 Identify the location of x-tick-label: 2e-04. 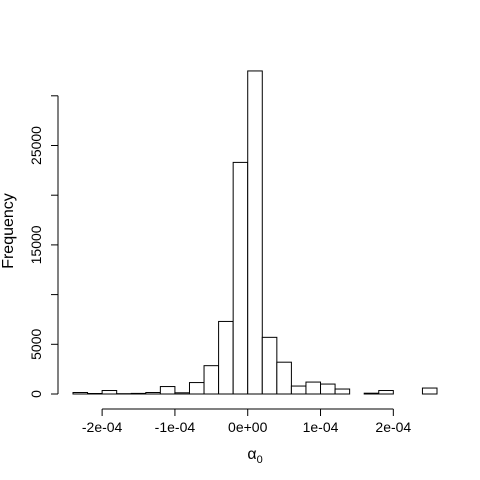
(393, 427).